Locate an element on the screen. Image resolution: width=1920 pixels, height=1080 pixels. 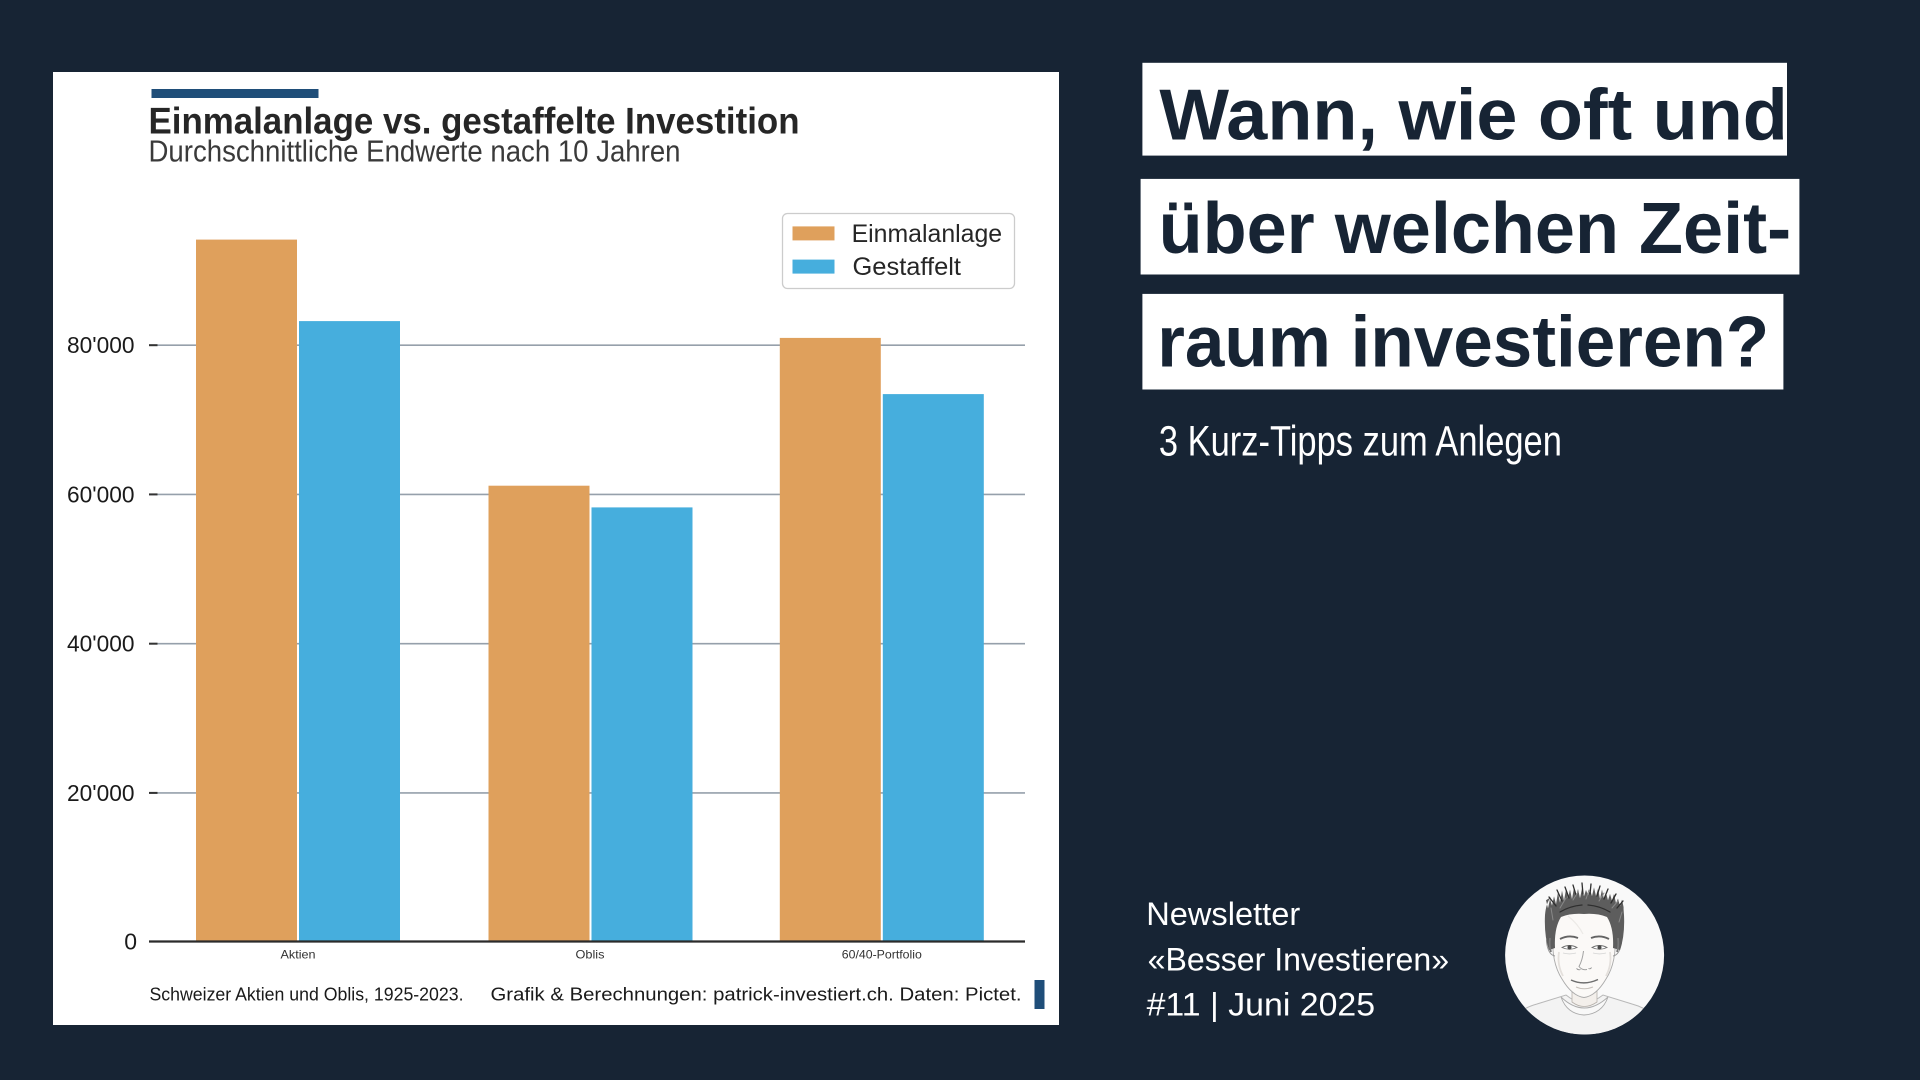
svg-text: #11 | Juni 2025 is located at coordinates (1261, 1005).